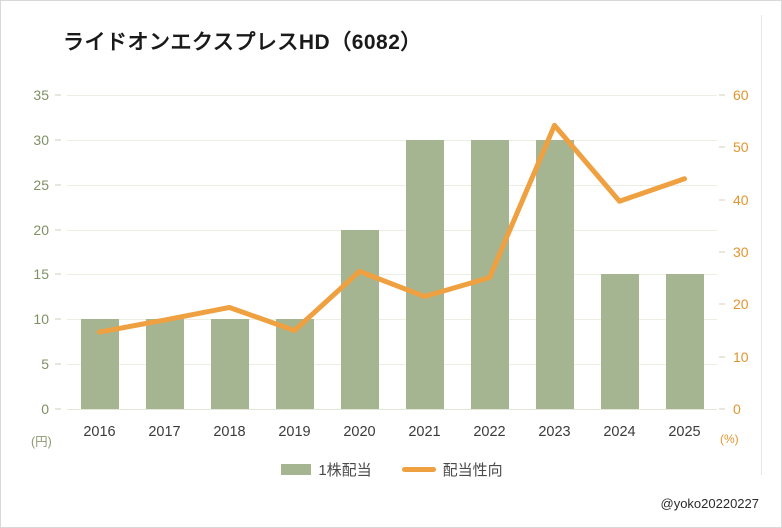  I want to click on y-axis-right: 0 10 20 30 40 50 60, so click(747, 252).